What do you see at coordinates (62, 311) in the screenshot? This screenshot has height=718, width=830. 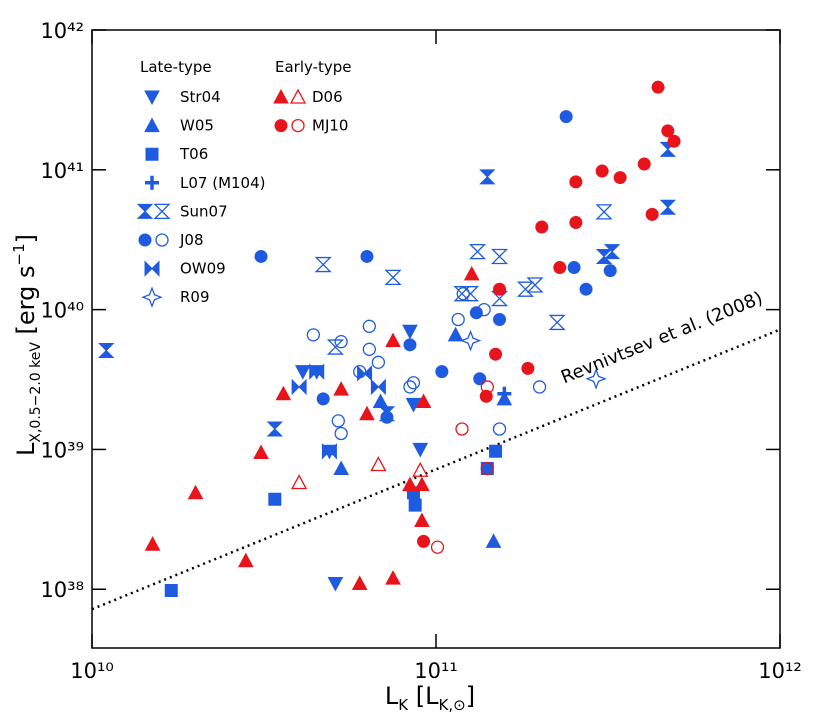 I see `y-tick-label: 10⁴⁰` at bounding box center [62, 311].